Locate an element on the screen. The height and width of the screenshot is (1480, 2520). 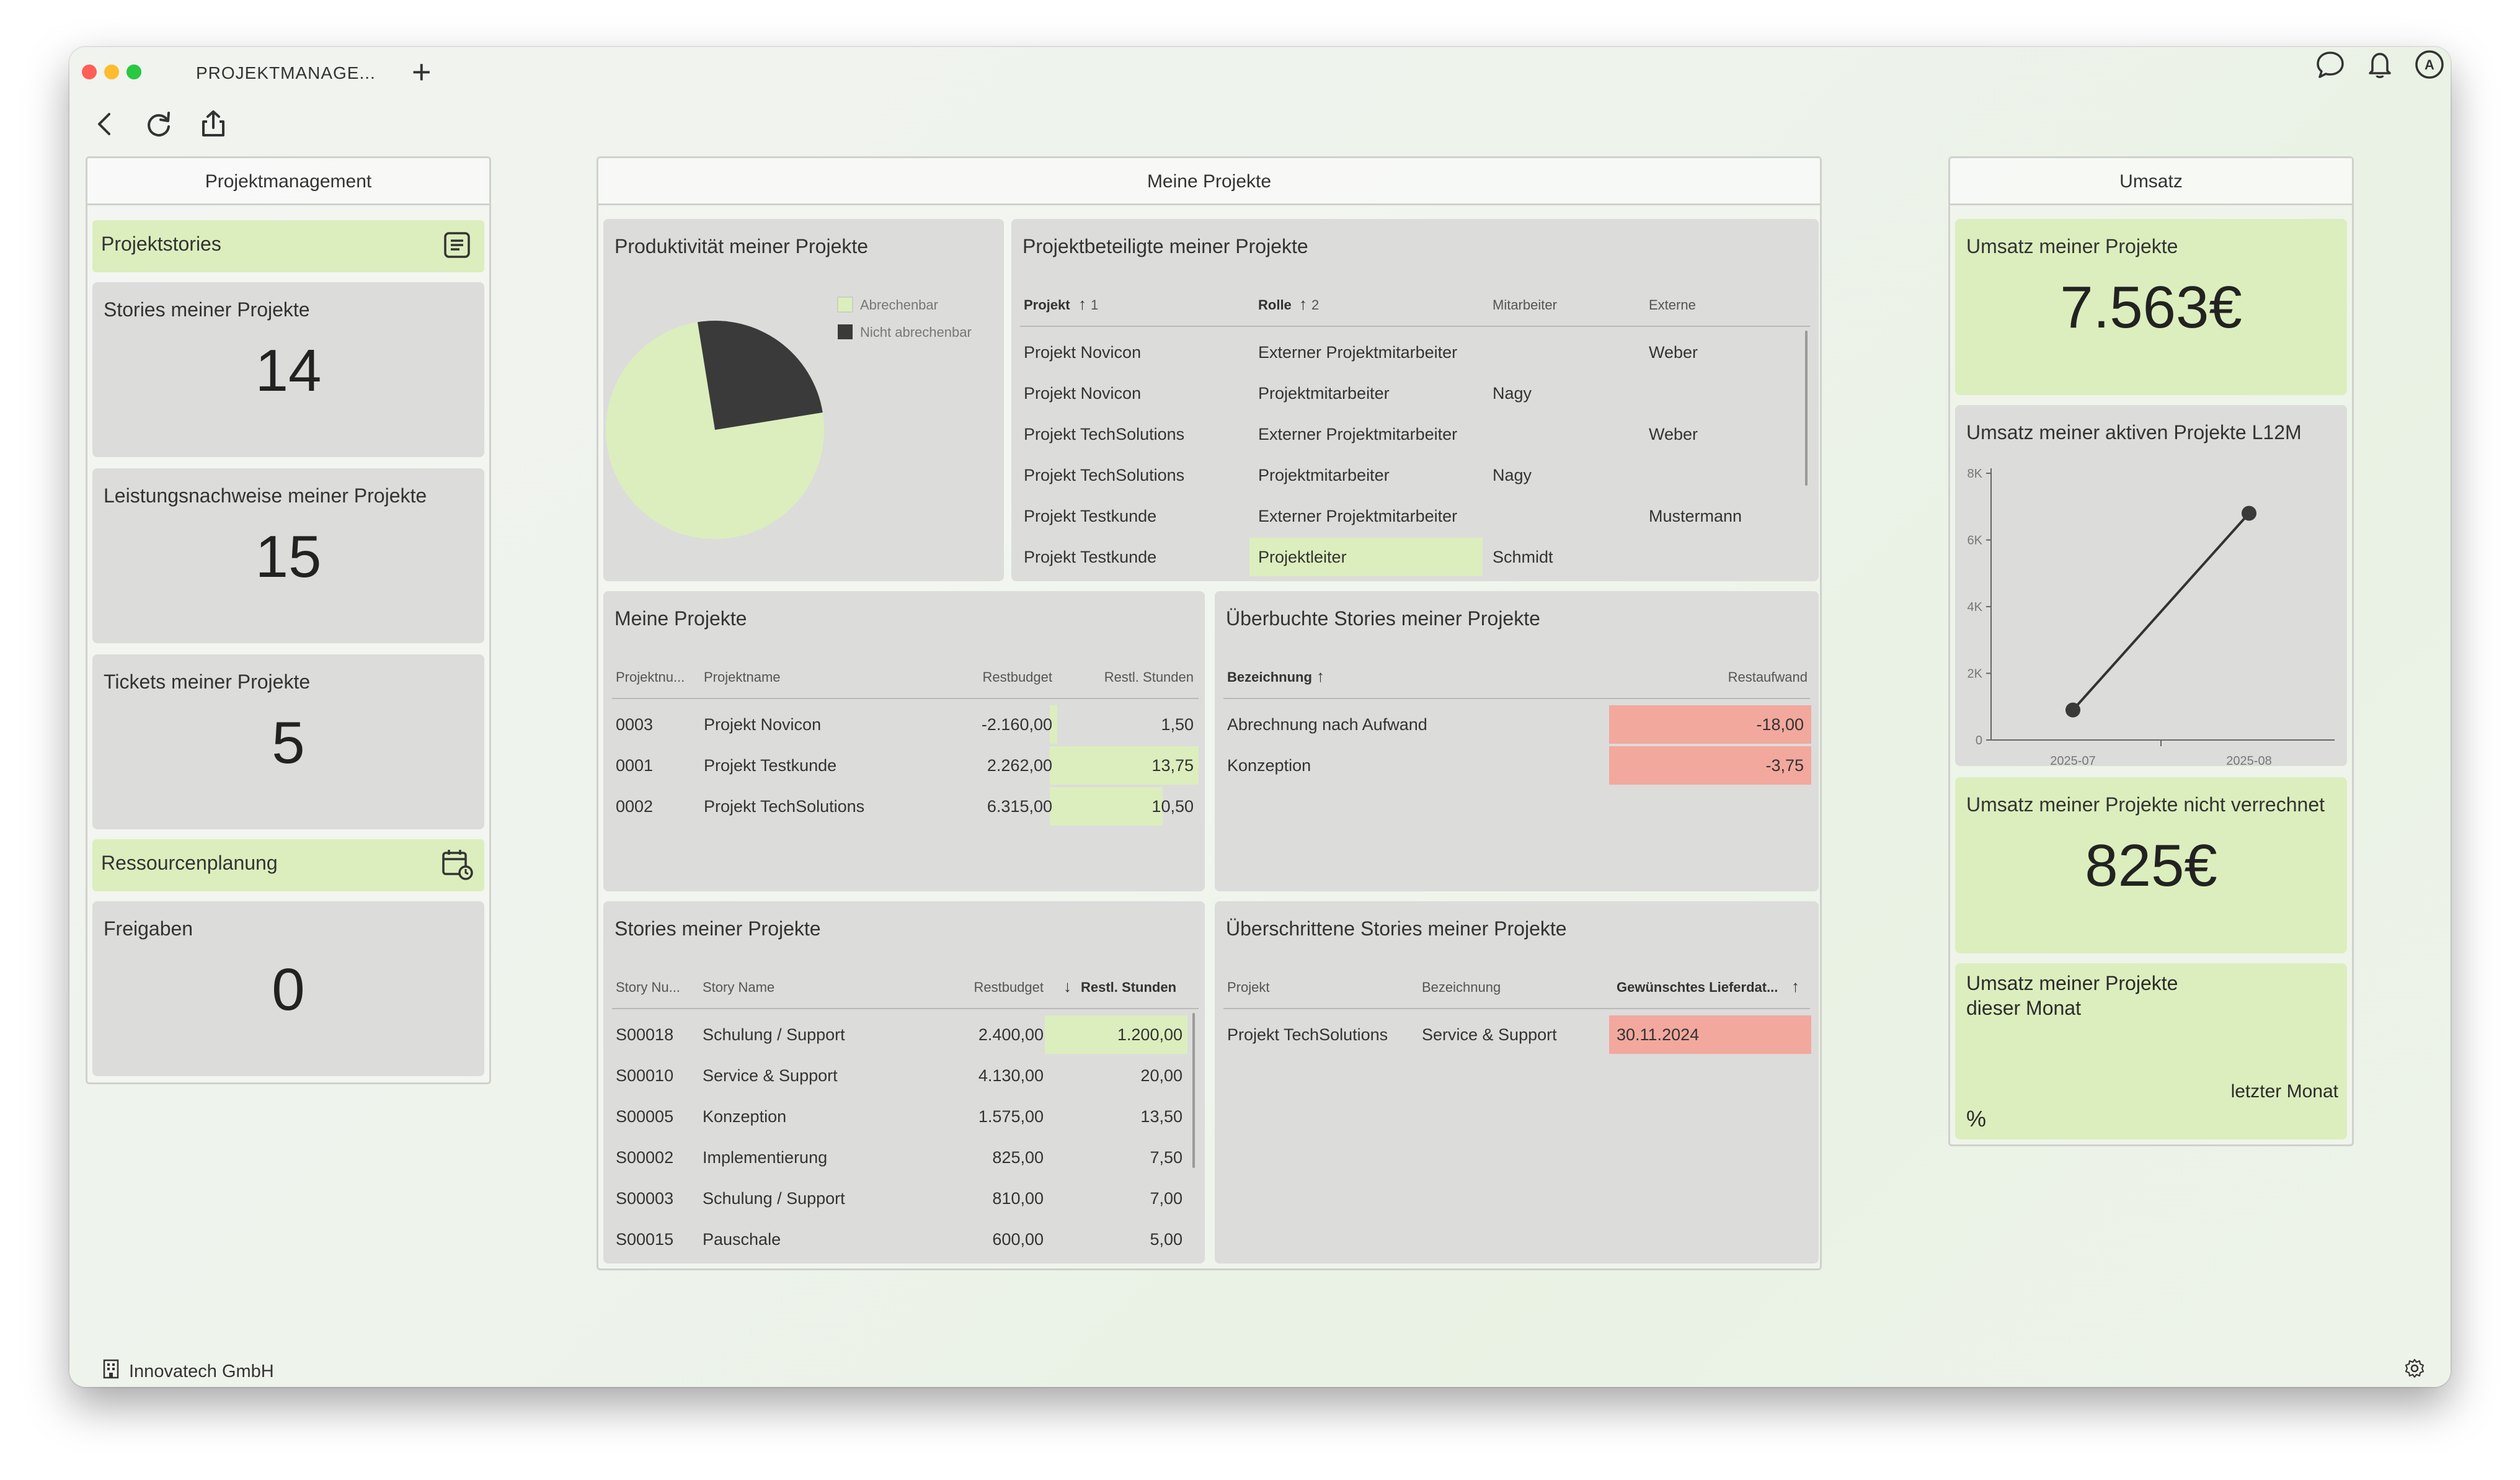
table-row: S00010 Service & Support 4.130,00 20,00 is located at coordinates (894, 1076).